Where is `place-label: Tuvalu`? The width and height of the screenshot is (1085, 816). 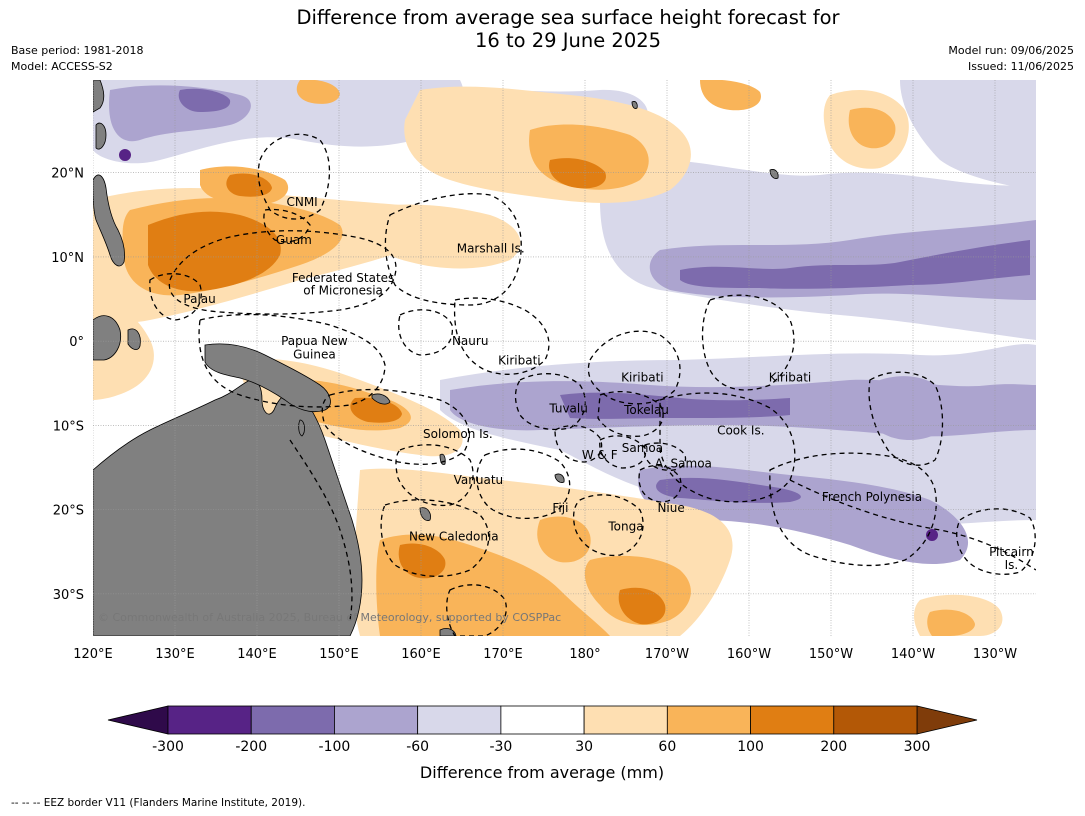
place-label: Tuvalu is located at coordinates (568, 409).